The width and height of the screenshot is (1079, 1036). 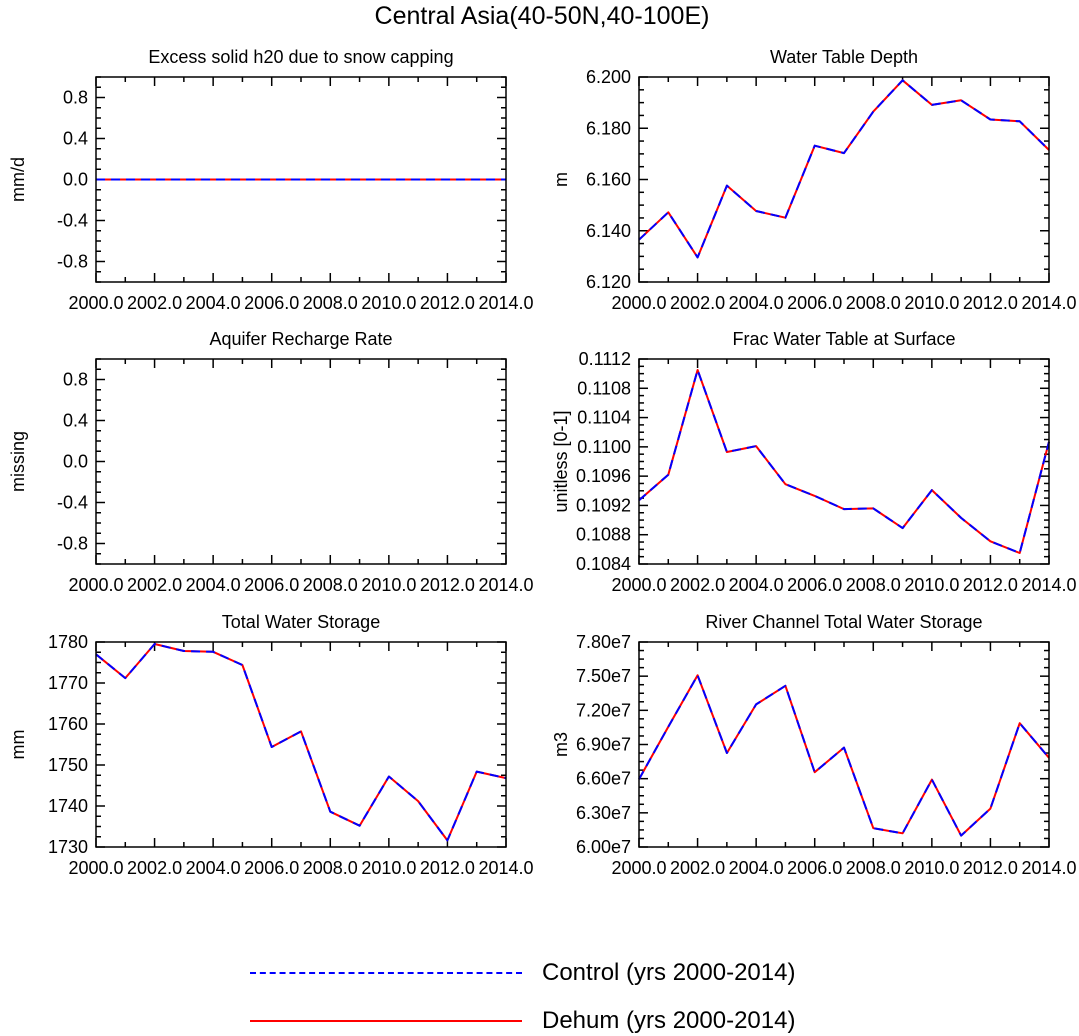 What do you see at coordinates (608, 231) in the screenshot?
I see `y-tick-label: 6.140` at bounding box center [608, 231].